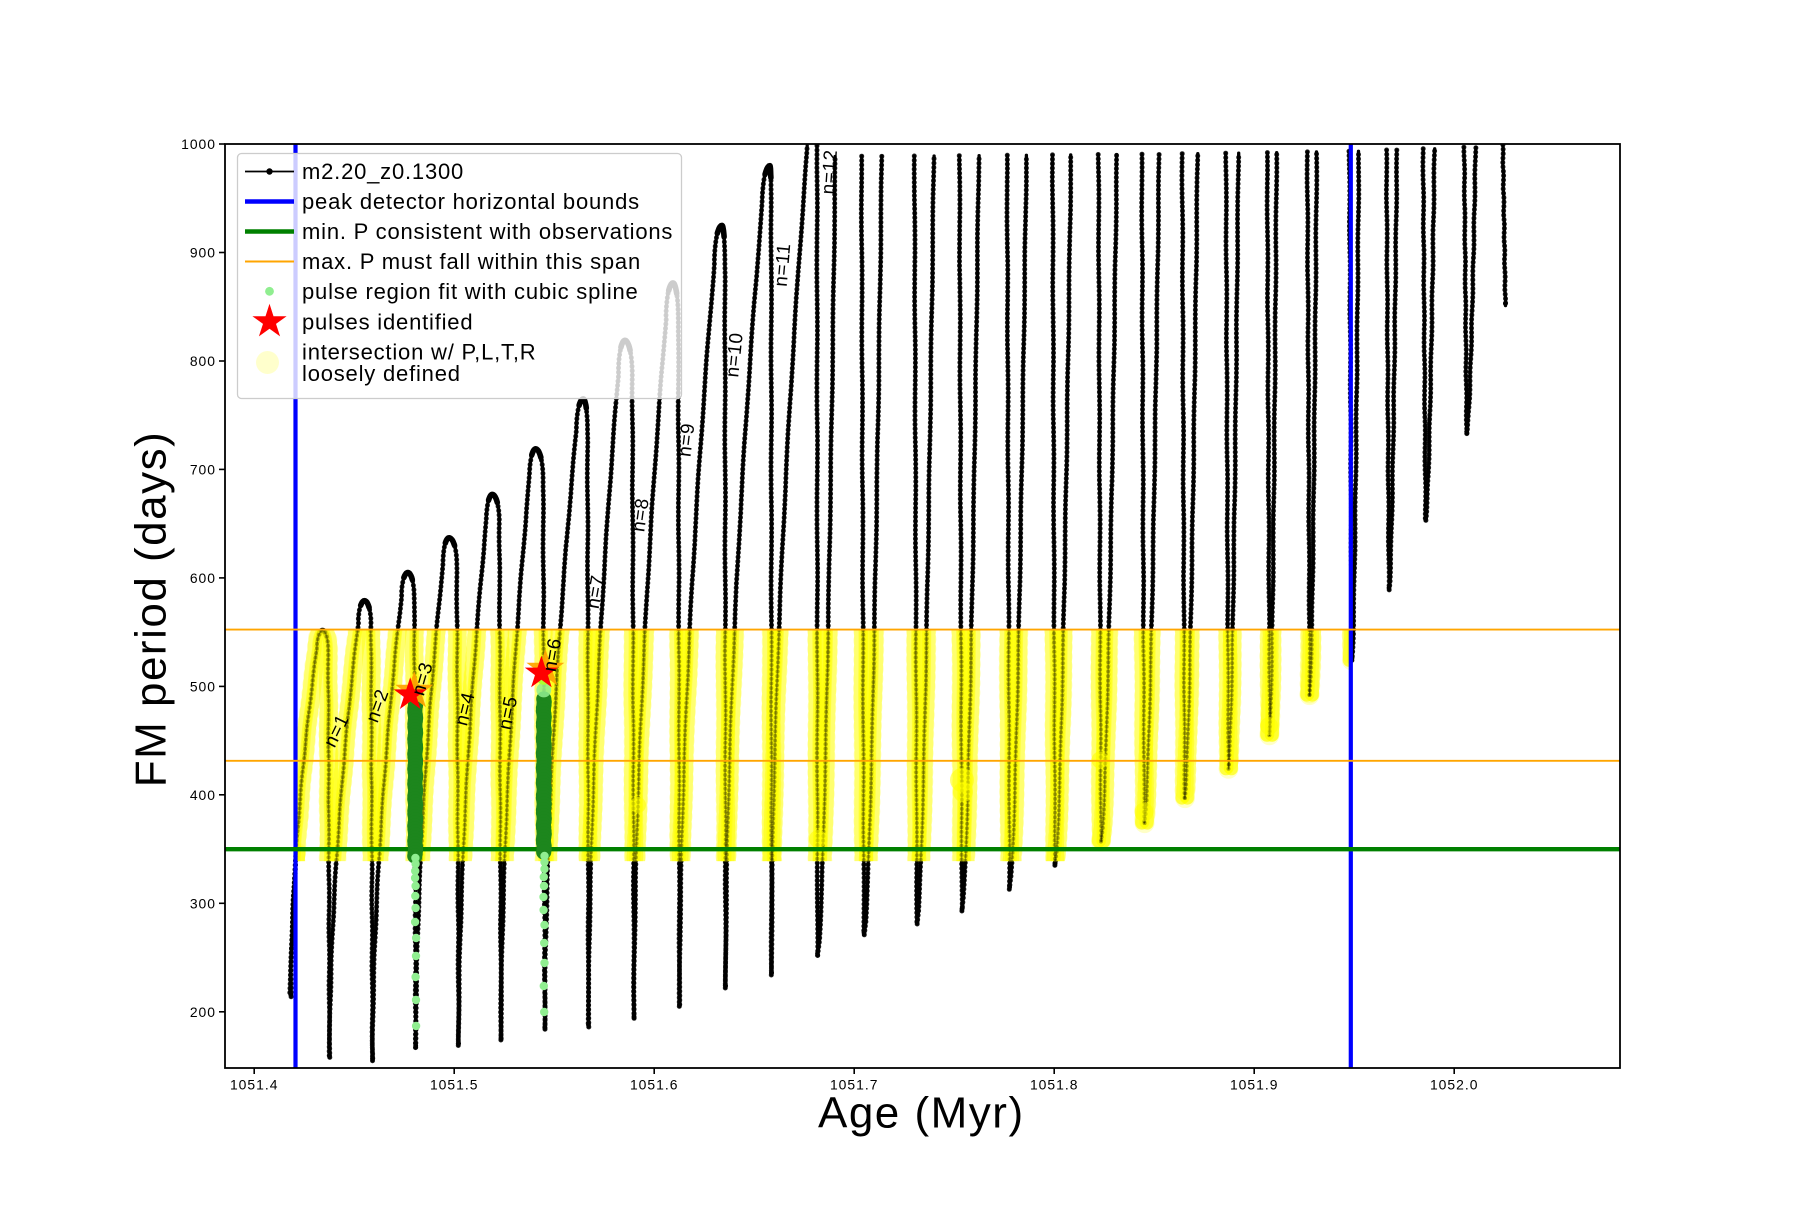  I want to click on svg-text: 900, so click(203, 253).